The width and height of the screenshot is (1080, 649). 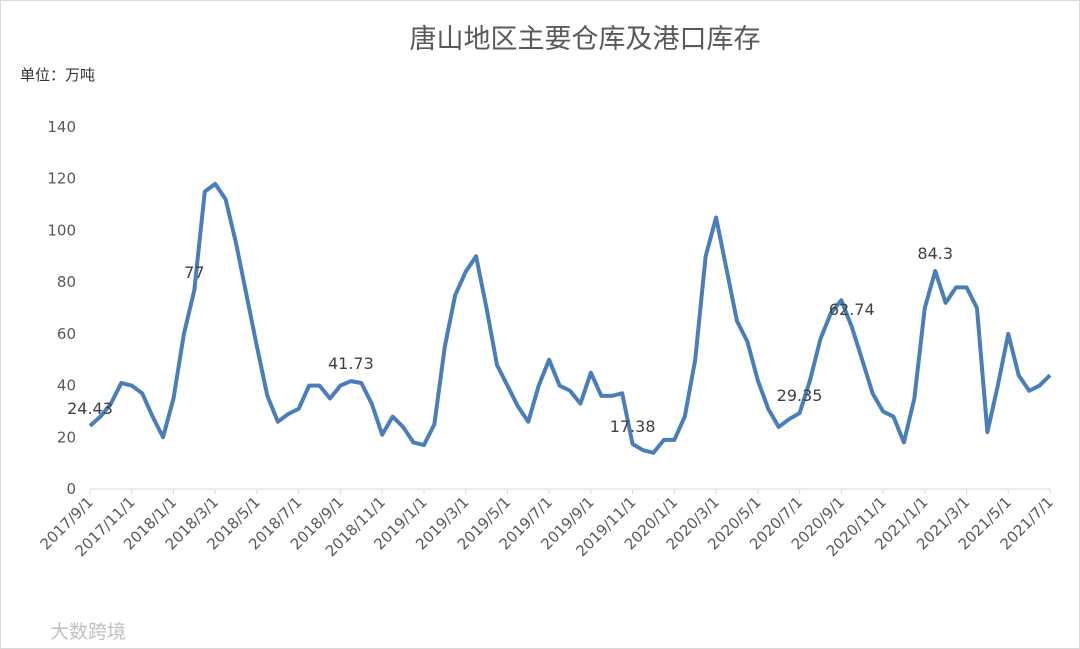 I want to click on y-tick-label: 0, so click(x=71, y=489).